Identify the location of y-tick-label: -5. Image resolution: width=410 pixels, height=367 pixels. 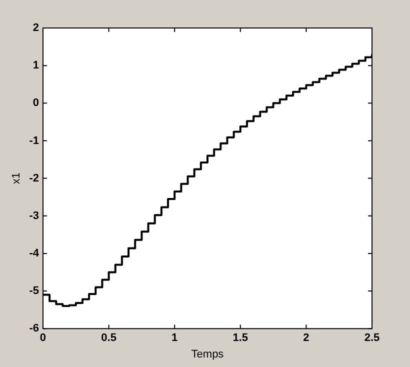
(34, 291).